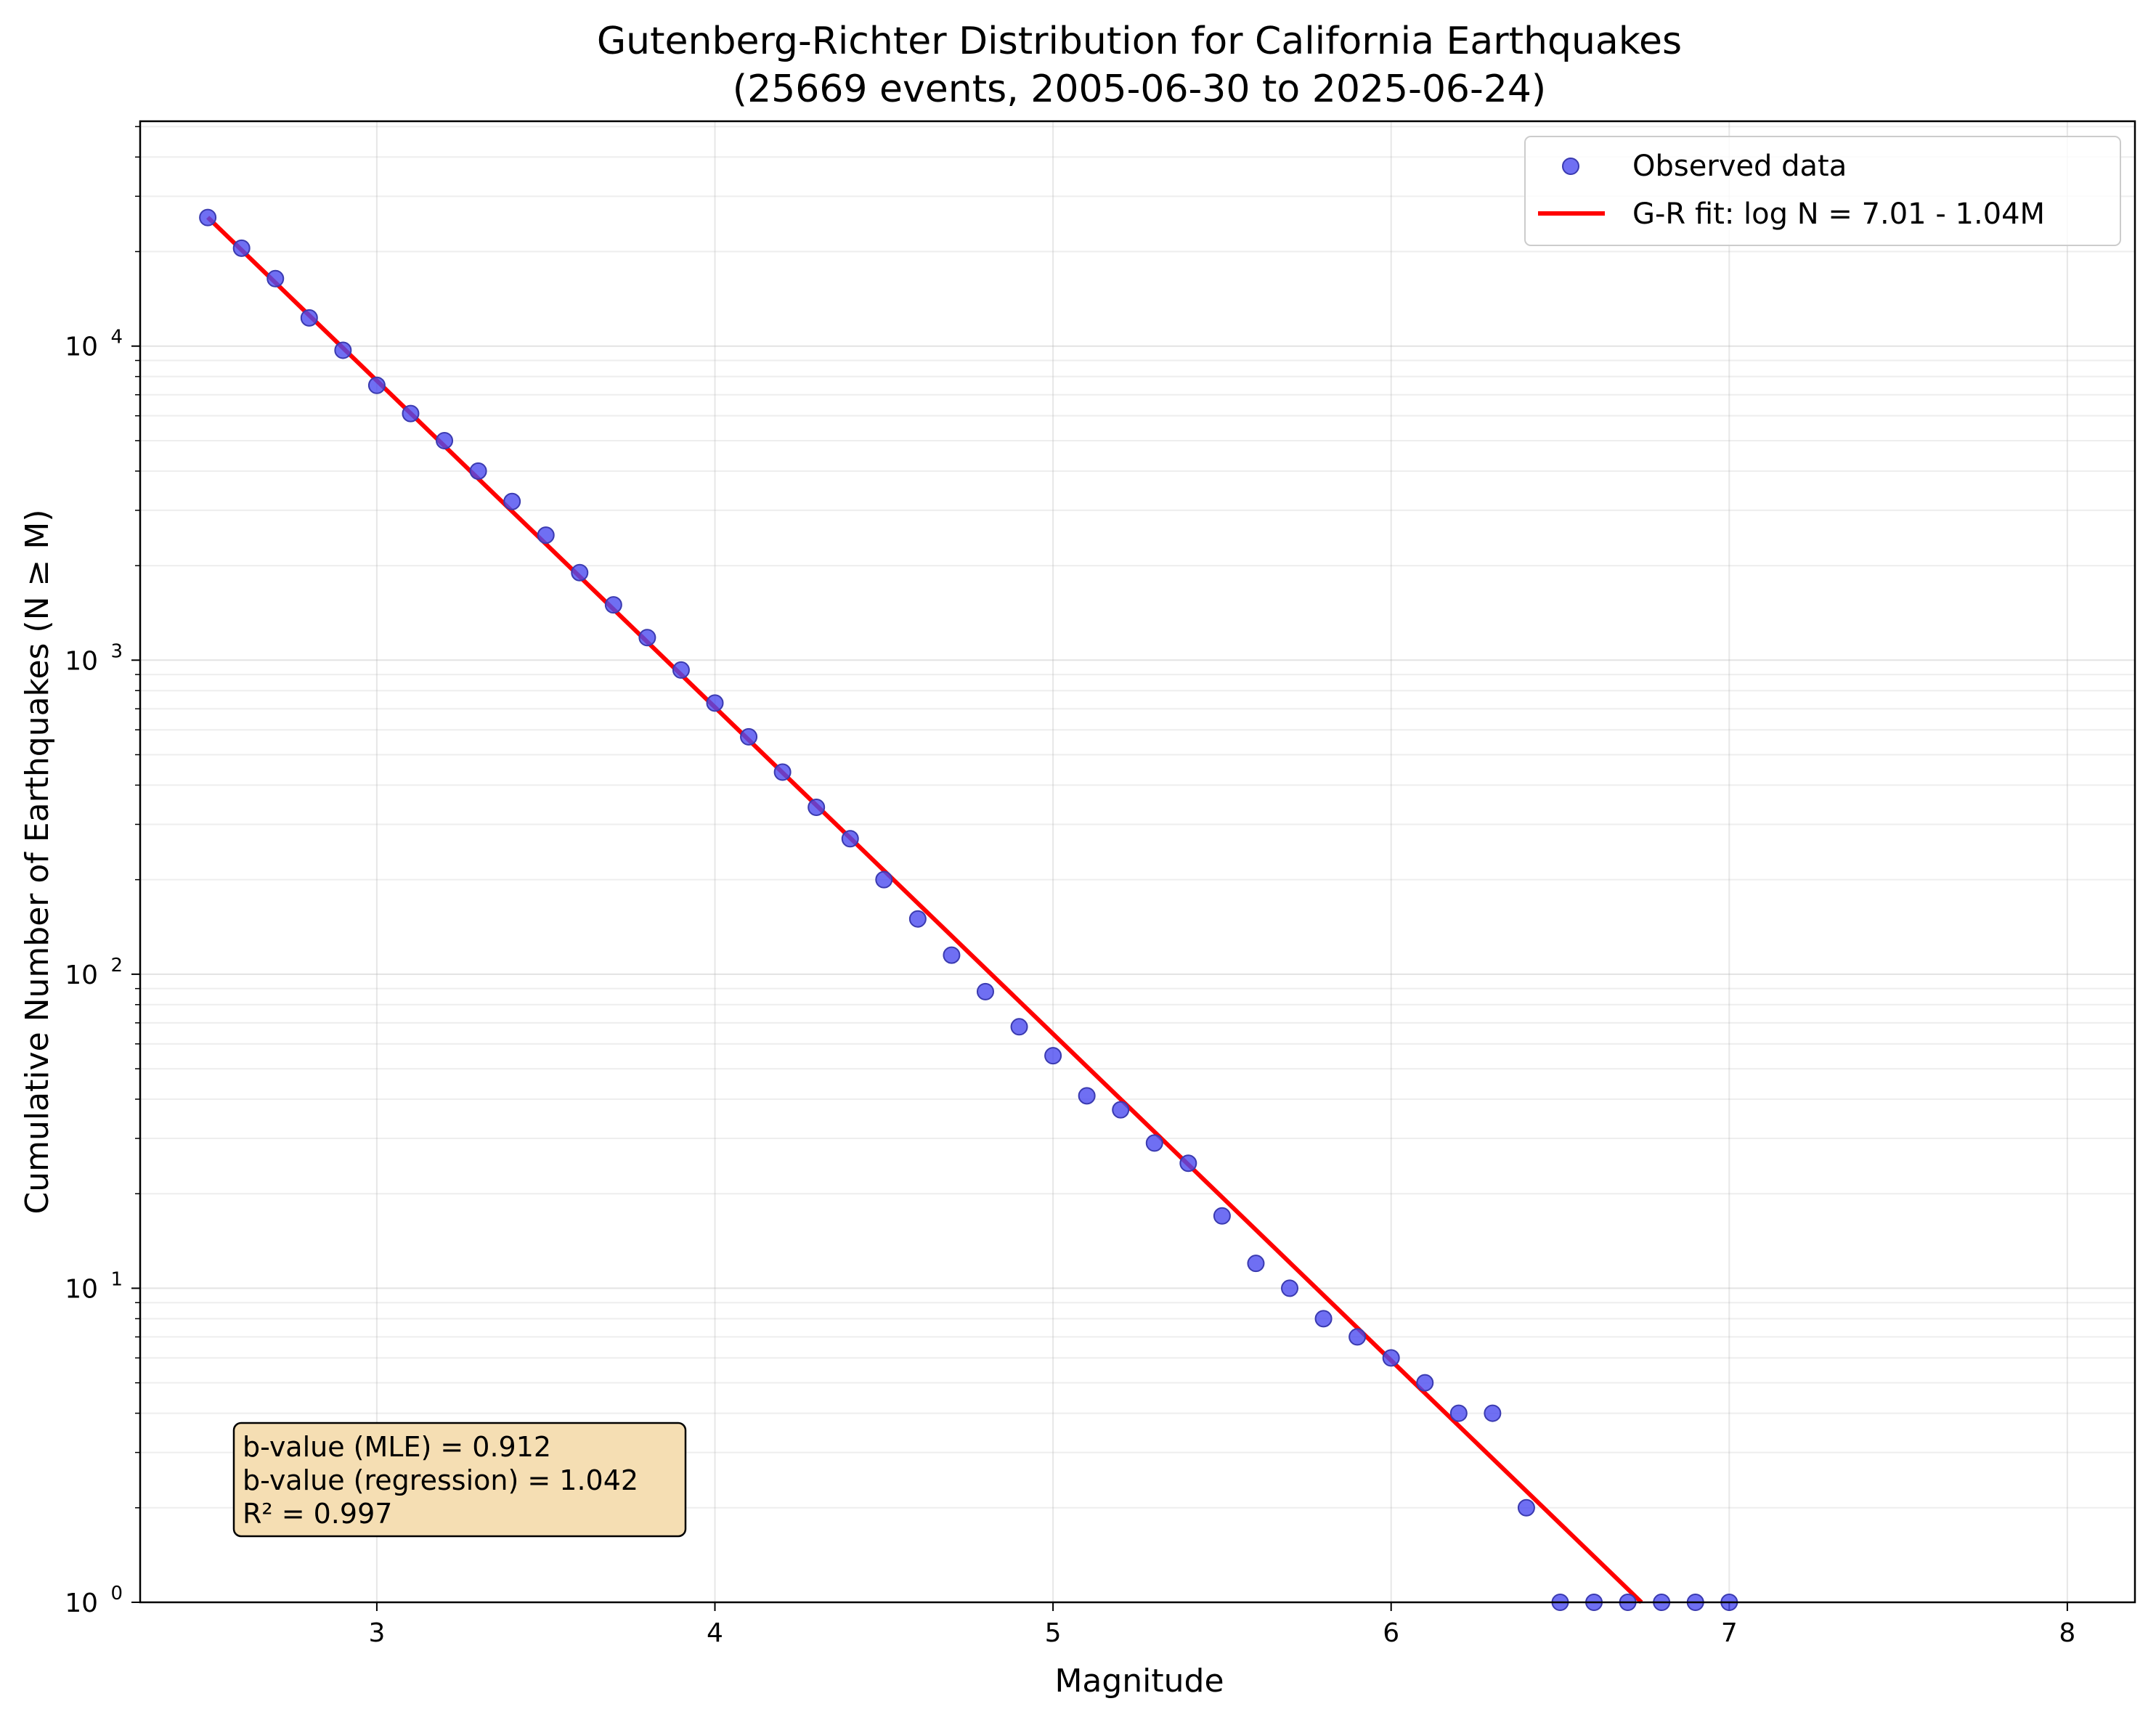 Image resolution: width=2156 pixels, height=1725 pixels. I want to click on y-tick-exponent: 1, so click(116, 1279).